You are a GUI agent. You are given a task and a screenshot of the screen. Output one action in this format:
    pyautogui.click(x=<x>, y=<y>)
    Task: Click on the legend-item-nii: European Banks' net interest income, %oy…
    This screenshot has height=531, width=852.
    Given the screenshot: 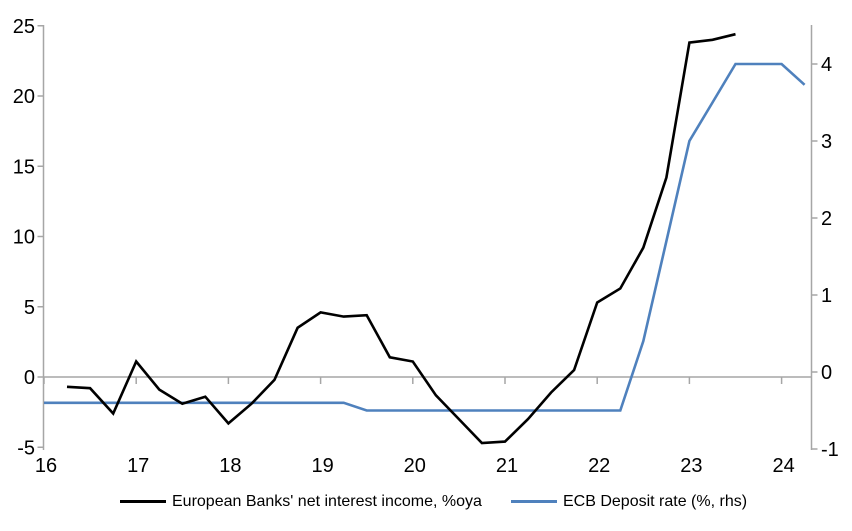 What is the action you would take?
    pyautogui.click(x=301, y=501)
    